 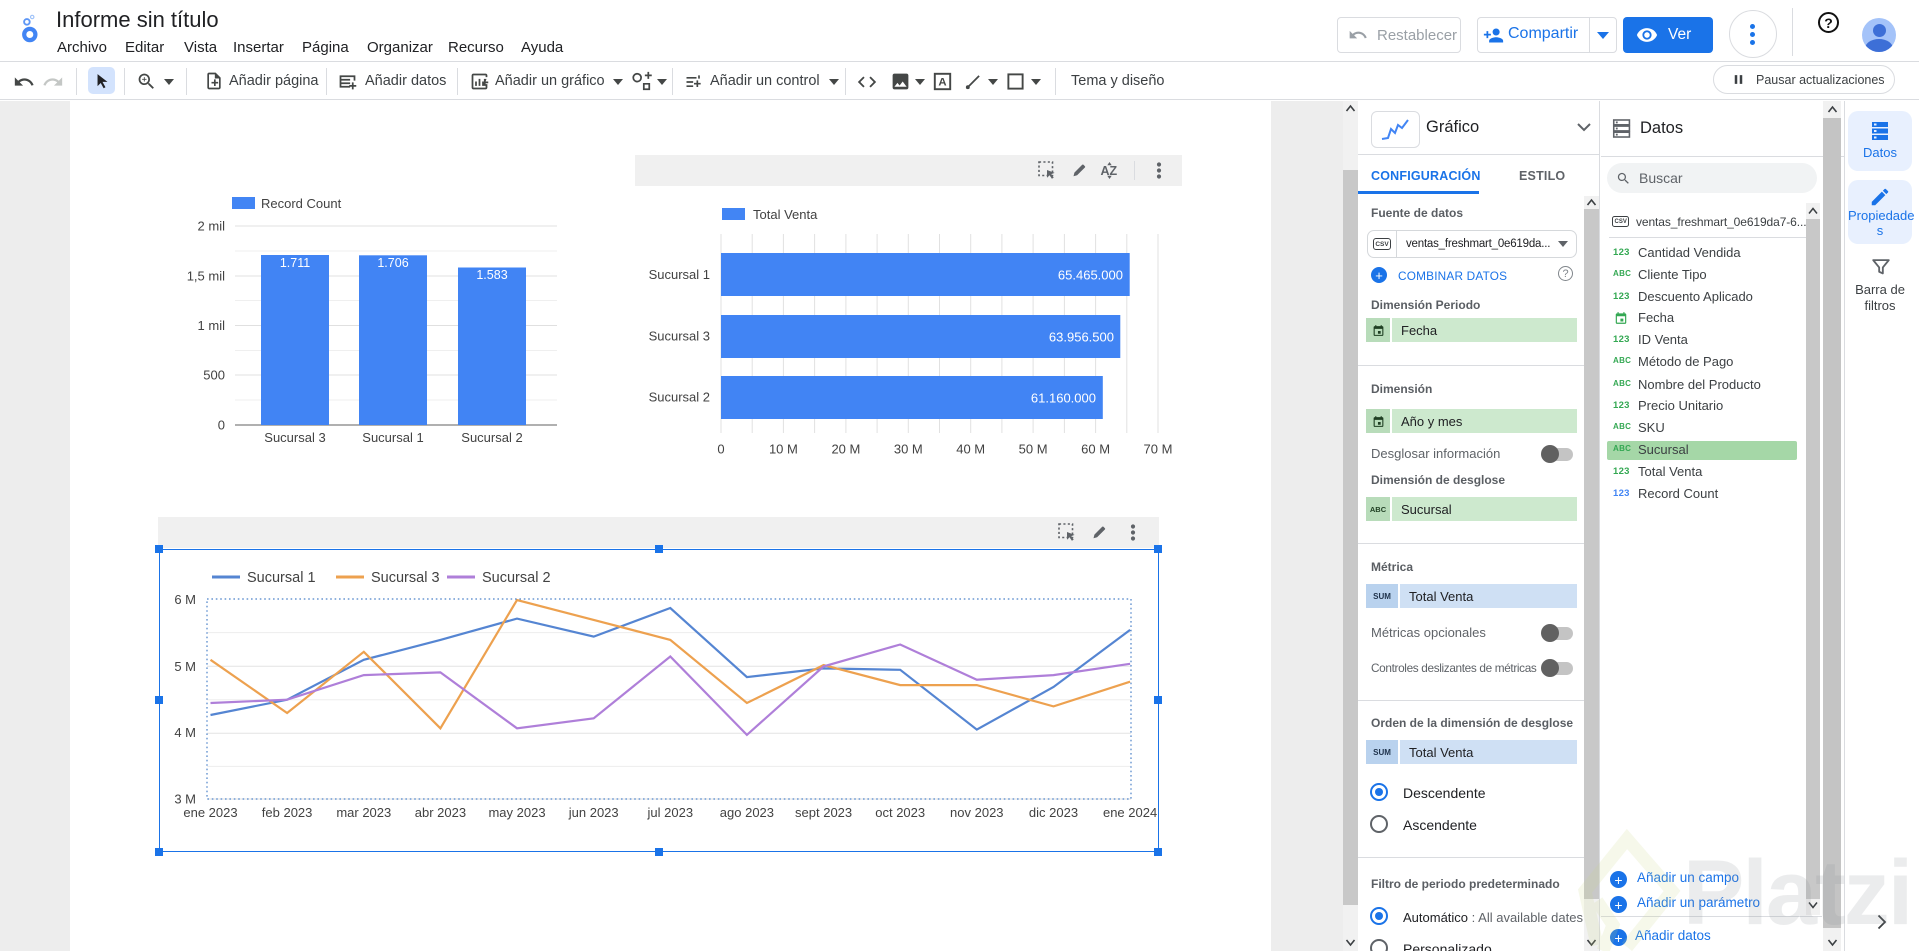 I want to click on svg-text: Z, so click(x=1114, y=171).